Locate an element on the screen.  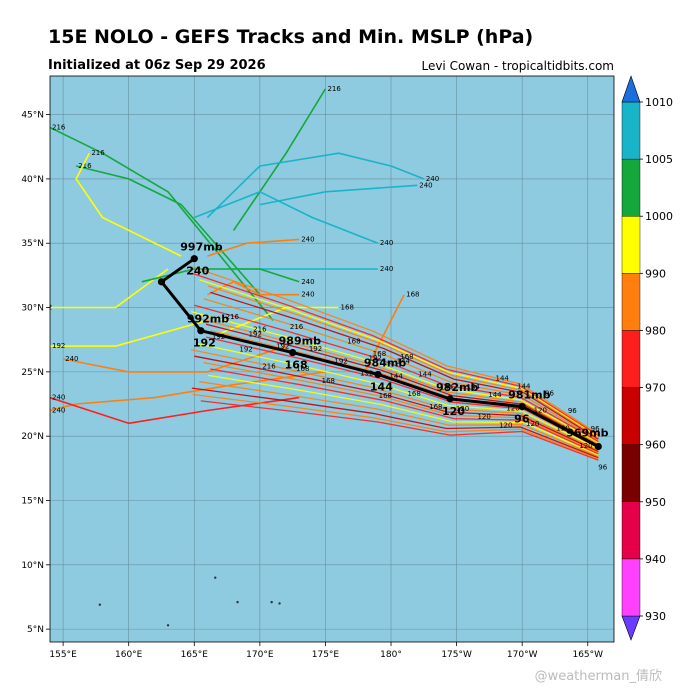
watermark: @weatherman_倩欣 is located at coordinates (598, 676).